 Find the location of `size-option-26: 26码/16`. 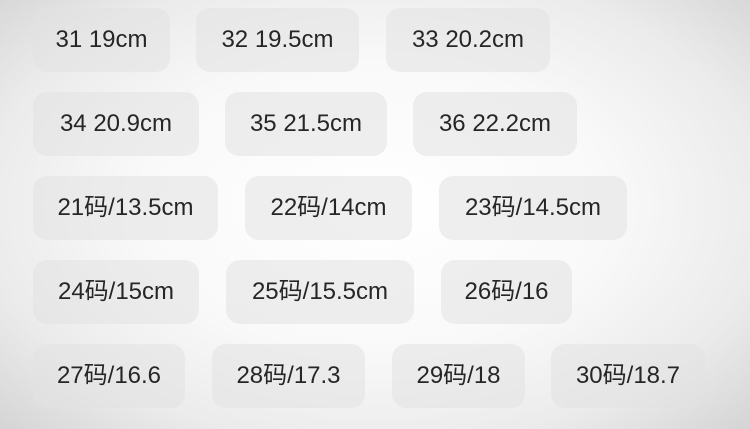

size-option-26: 26码/16 is located at coordinates (506, 292).